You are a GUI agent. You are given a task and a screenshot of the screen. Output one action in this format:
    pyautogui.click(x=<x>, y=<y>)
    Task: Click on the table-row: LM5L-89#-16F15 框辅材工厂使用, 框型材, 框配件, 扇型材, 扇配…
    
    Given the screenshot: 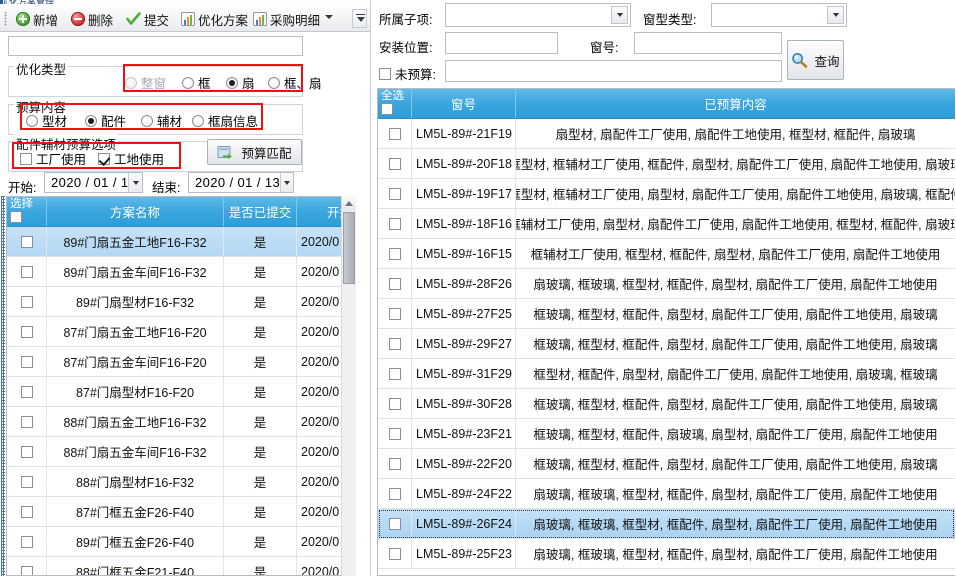 What is the action you would take?
    pyautogui.click(x=666, y=254)
    